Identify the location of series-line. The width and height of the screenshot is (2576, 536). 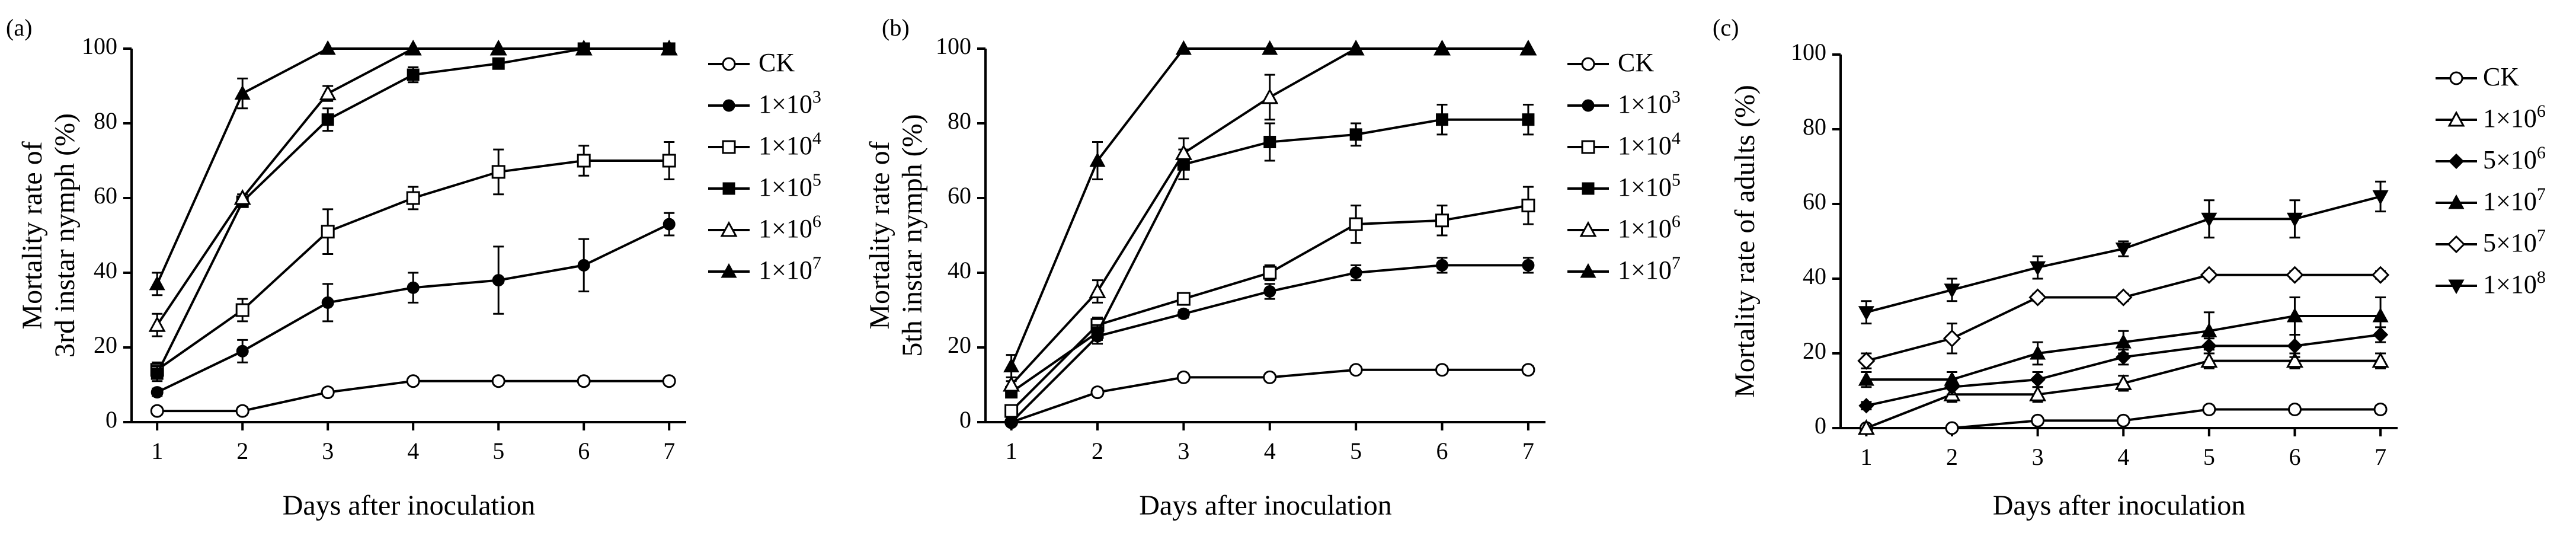
(413, 309).